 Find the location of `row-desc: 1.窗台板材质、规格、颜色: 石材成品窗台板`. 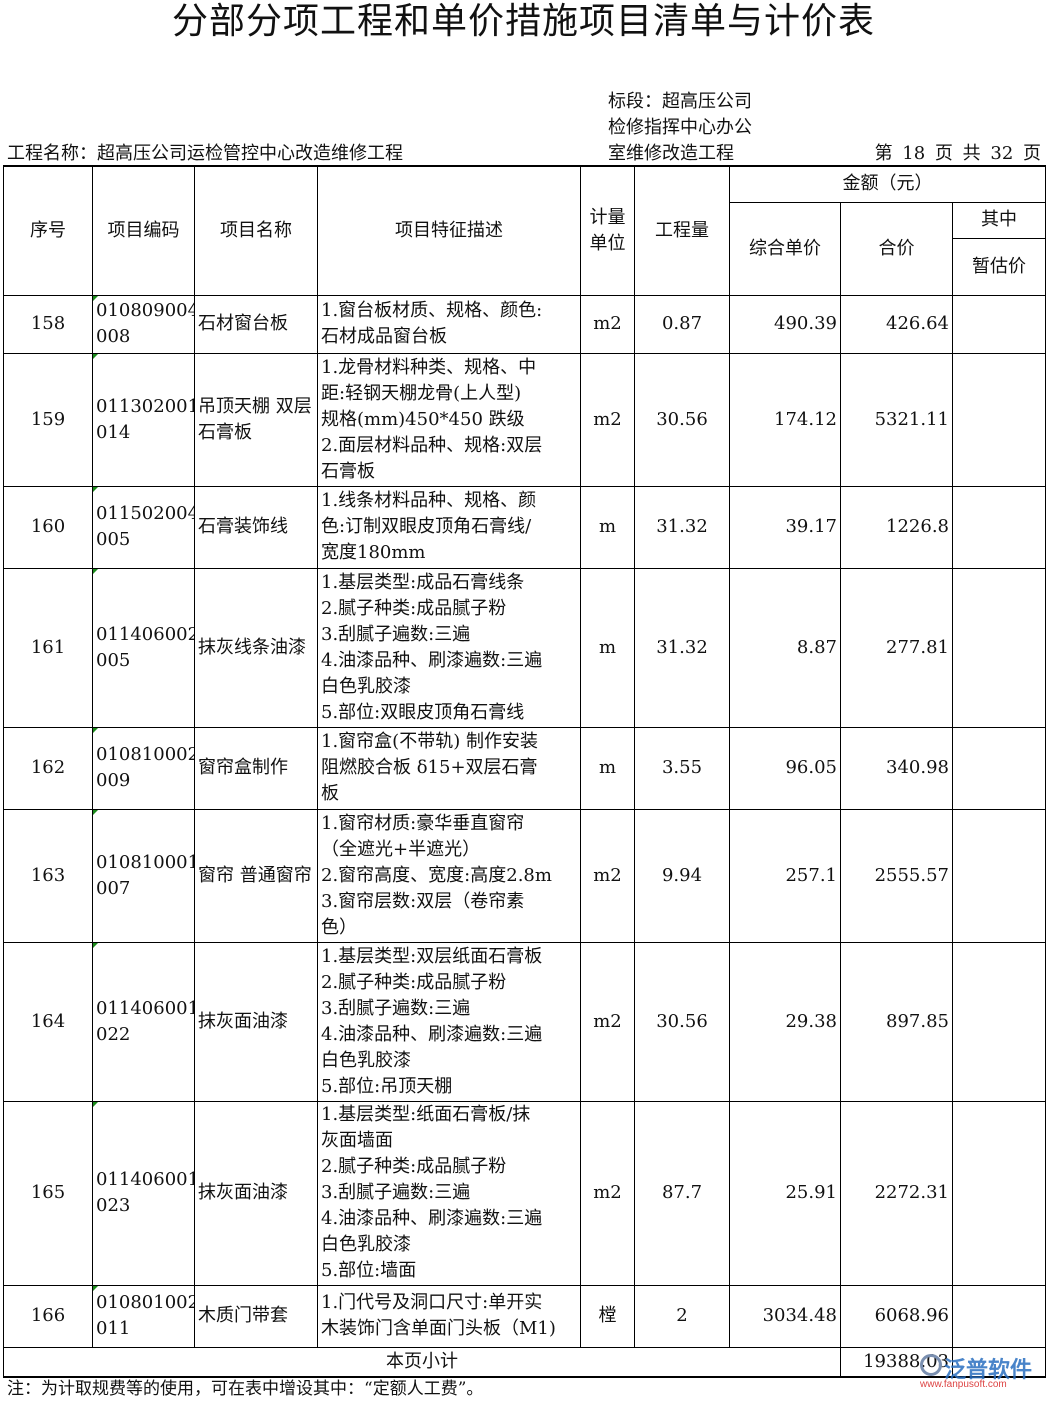

row-desc: 1.窗台板材质、规格、颜色: 石材成品窗台板 is located at coordinates (449, 324).